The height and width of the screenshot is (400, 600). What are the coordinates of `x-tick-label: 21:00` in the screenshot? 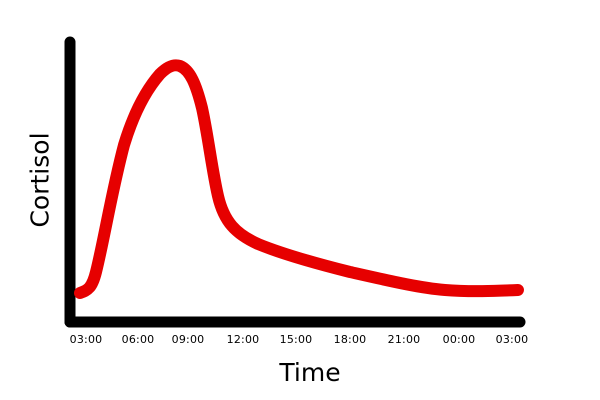 It's located at (404, 339).